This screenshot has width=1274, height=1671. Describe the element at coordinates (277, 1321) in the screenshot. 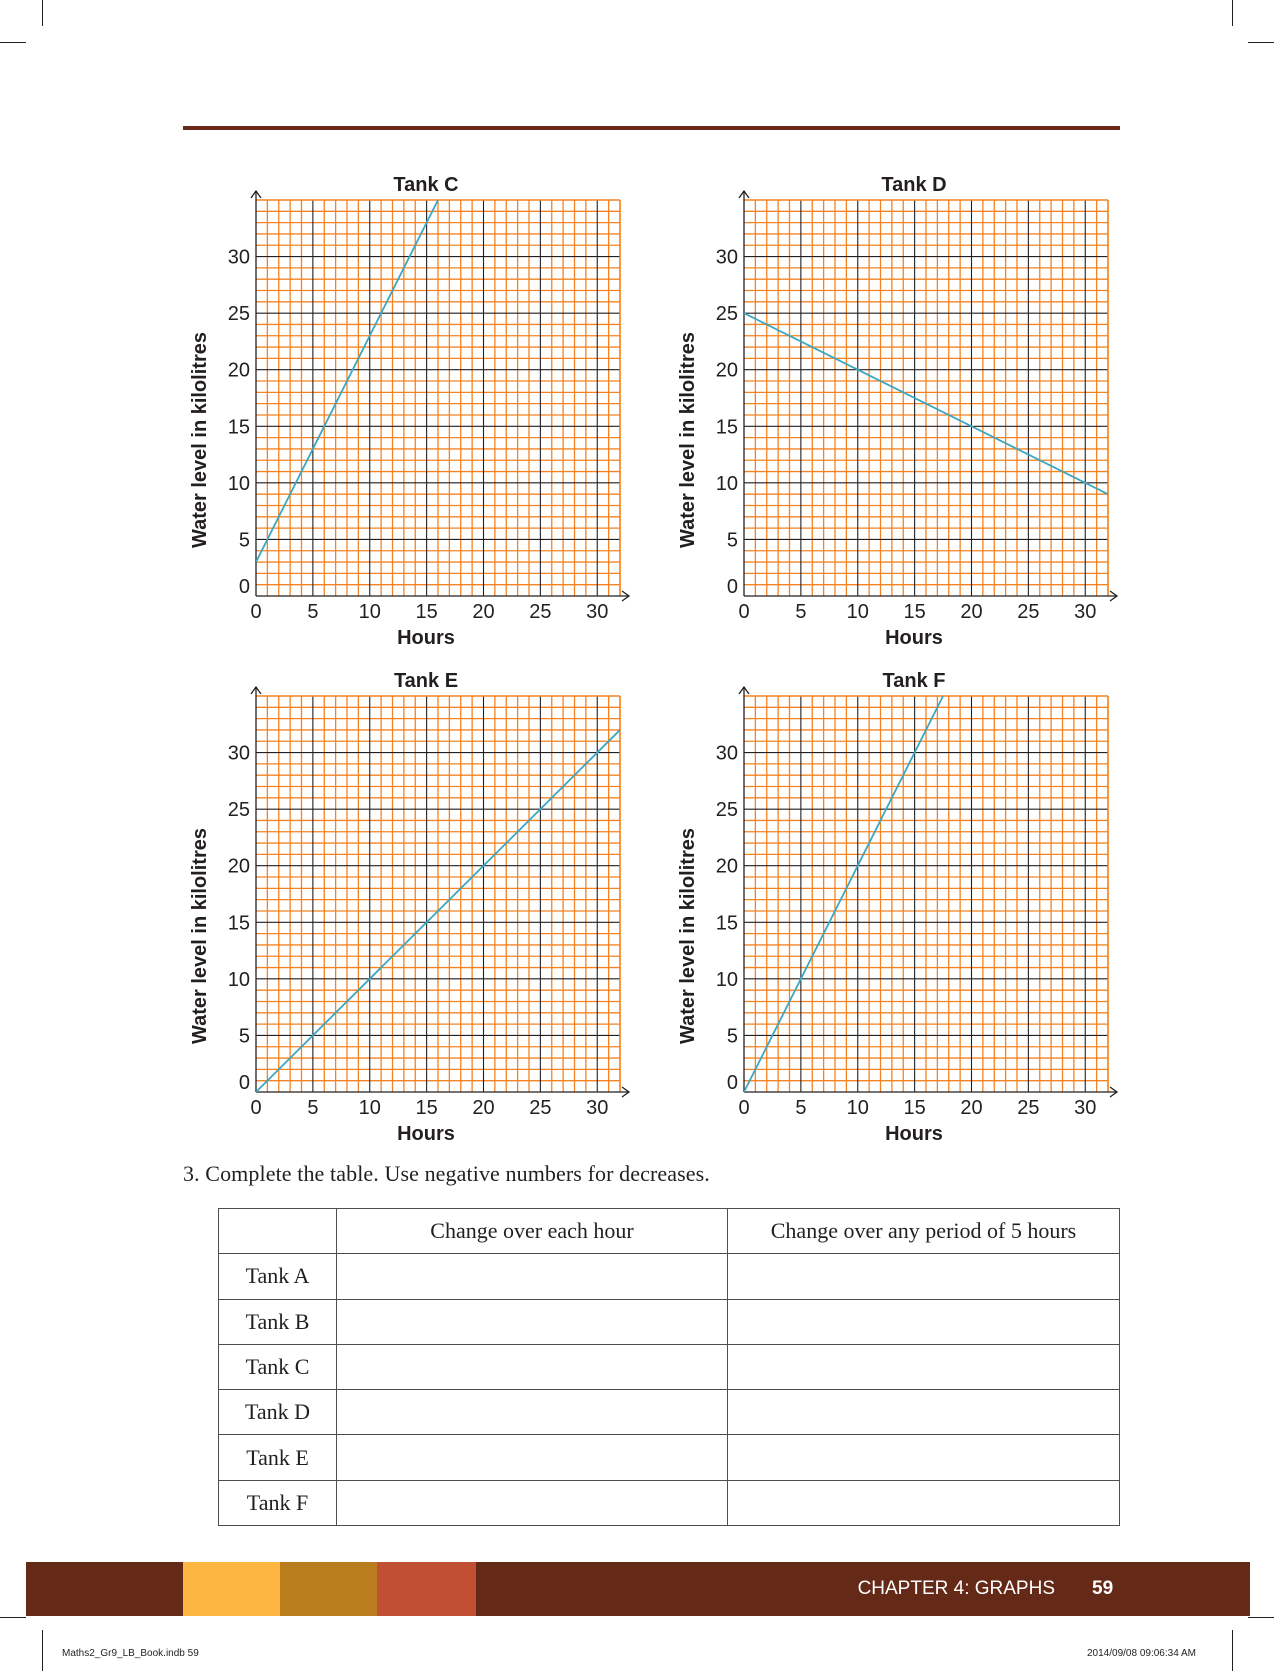

I see `row-label: Tank B` at that location.